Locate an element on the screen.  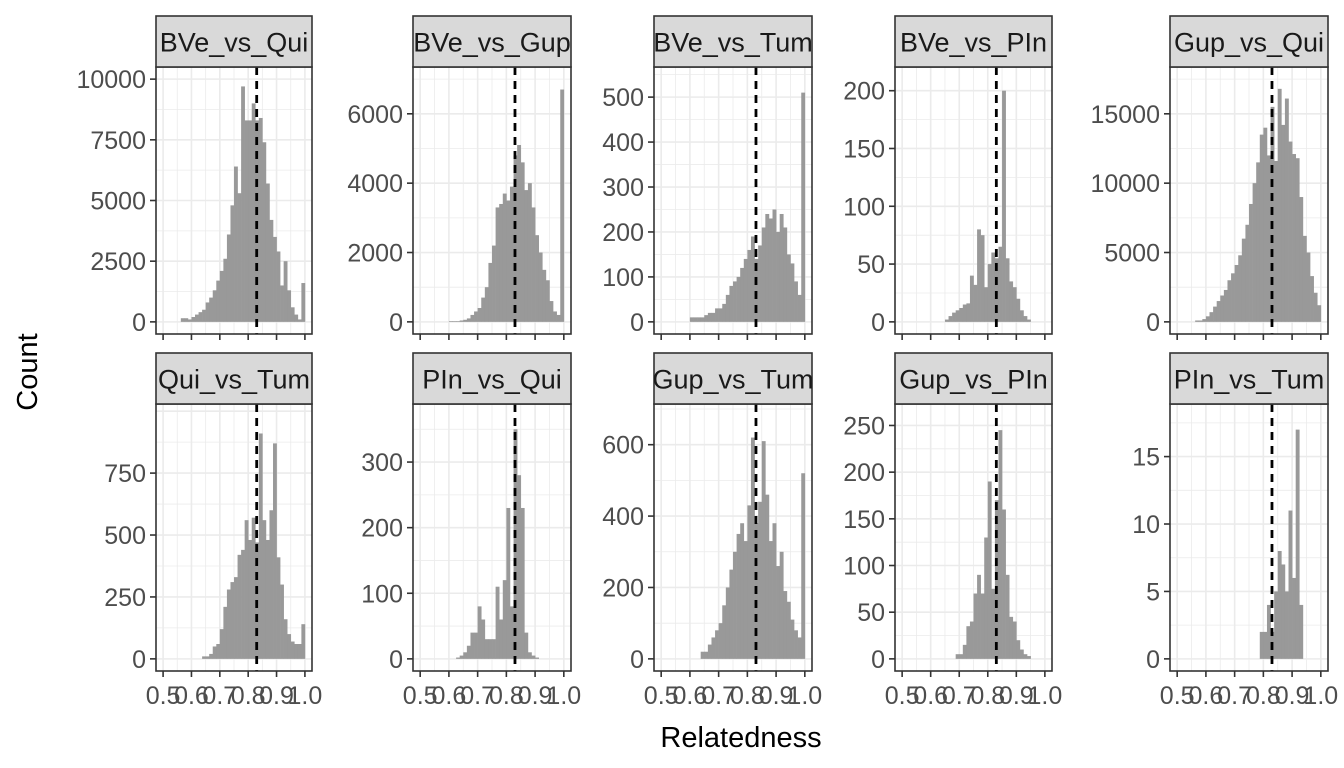
y-tick-label: 5 is located at coordinates (1153, 592).